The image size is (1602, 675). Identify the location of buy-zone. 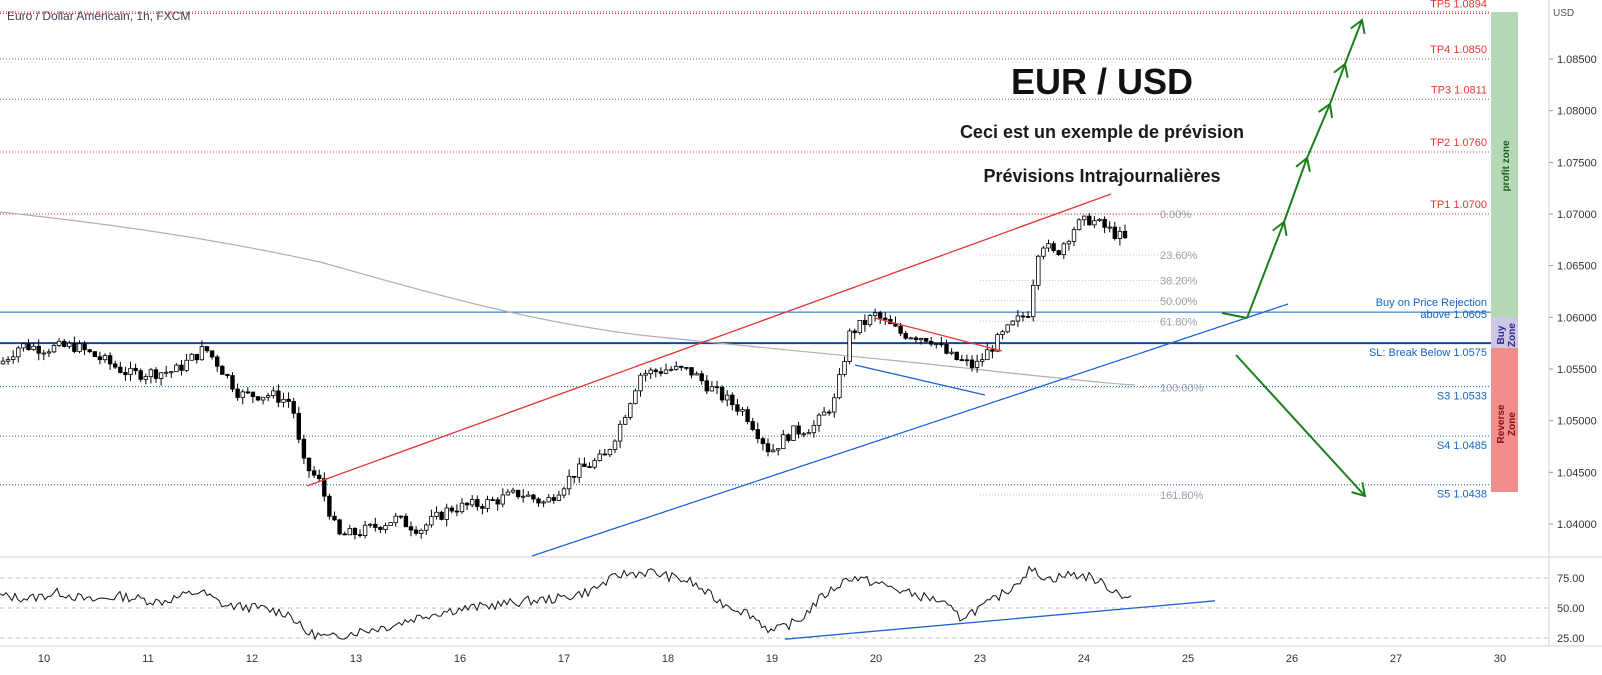
(1504, 332).